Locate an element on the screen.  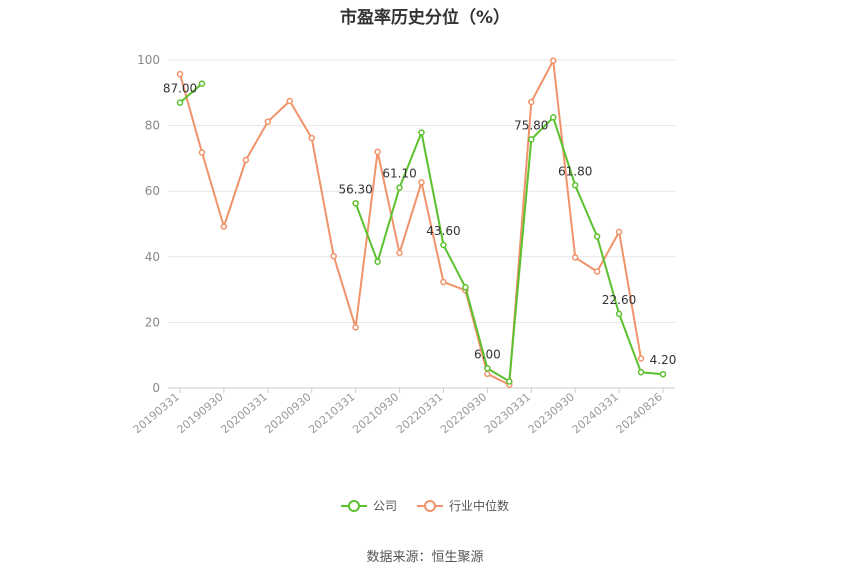
x-tick-label: 20190331 is located at coordinates (156, 413).